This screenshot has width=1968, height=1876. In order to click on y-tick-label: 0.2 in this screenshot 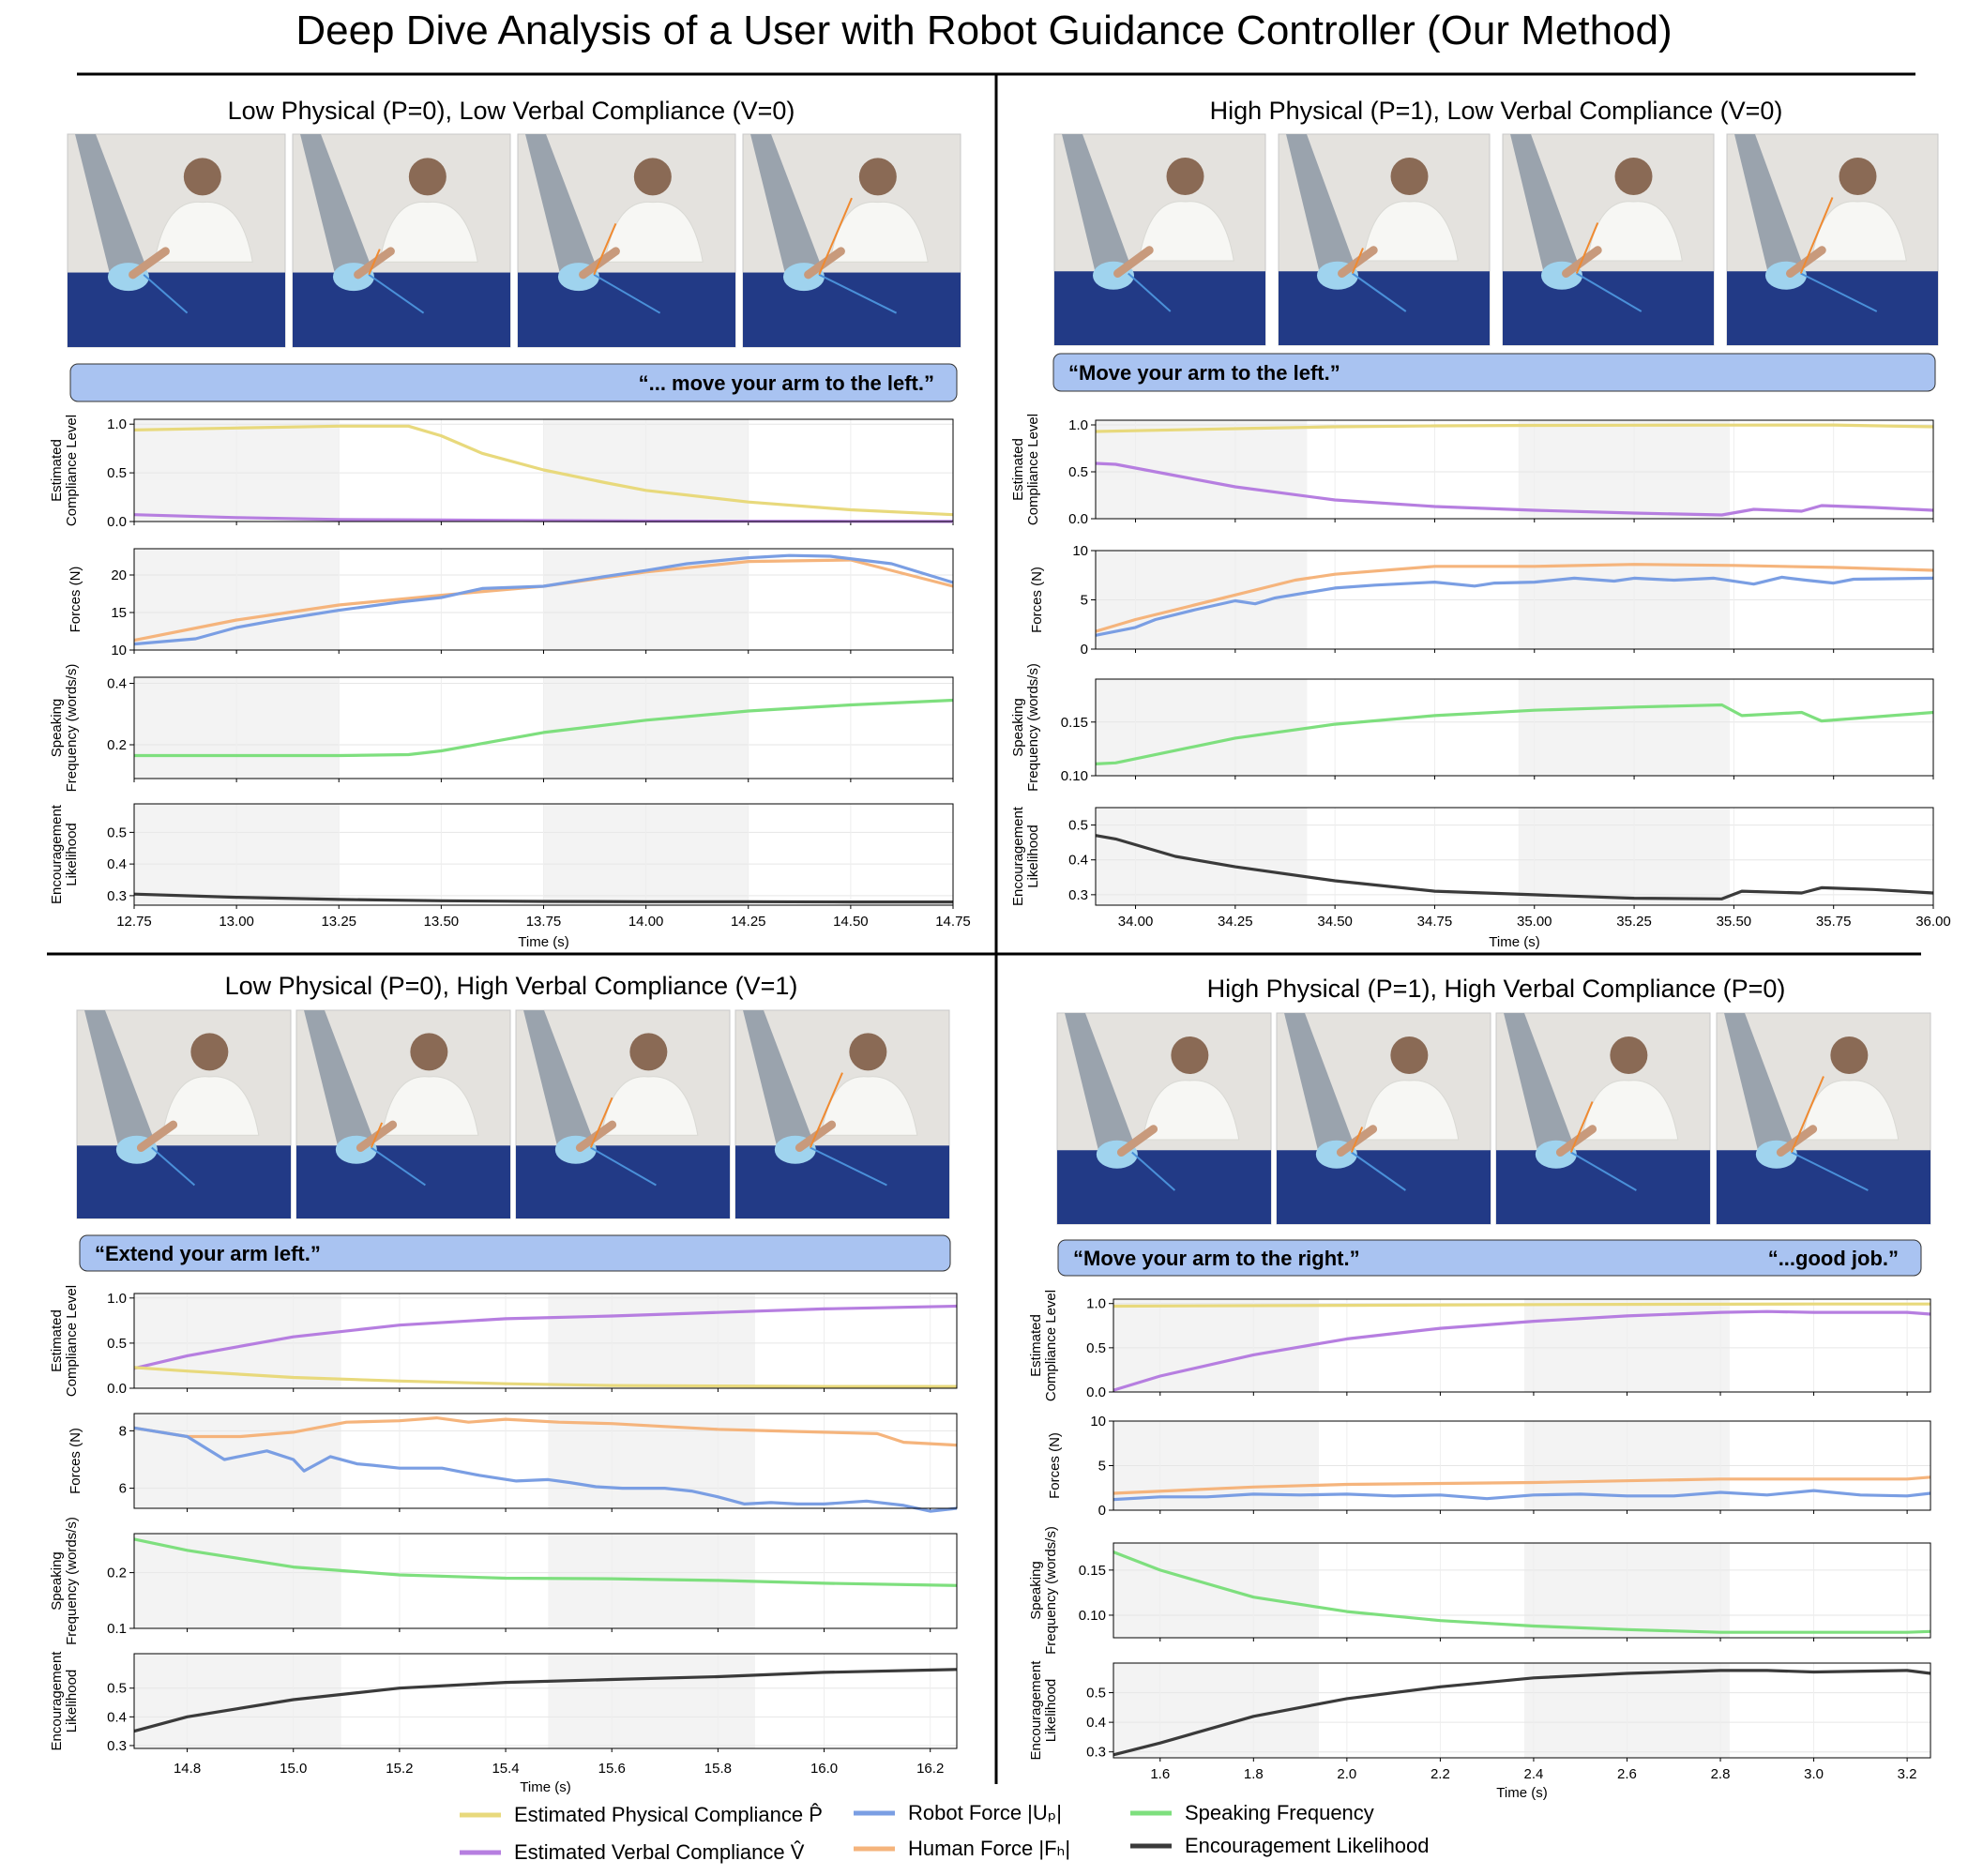, I will do `click(117, 1573)`.